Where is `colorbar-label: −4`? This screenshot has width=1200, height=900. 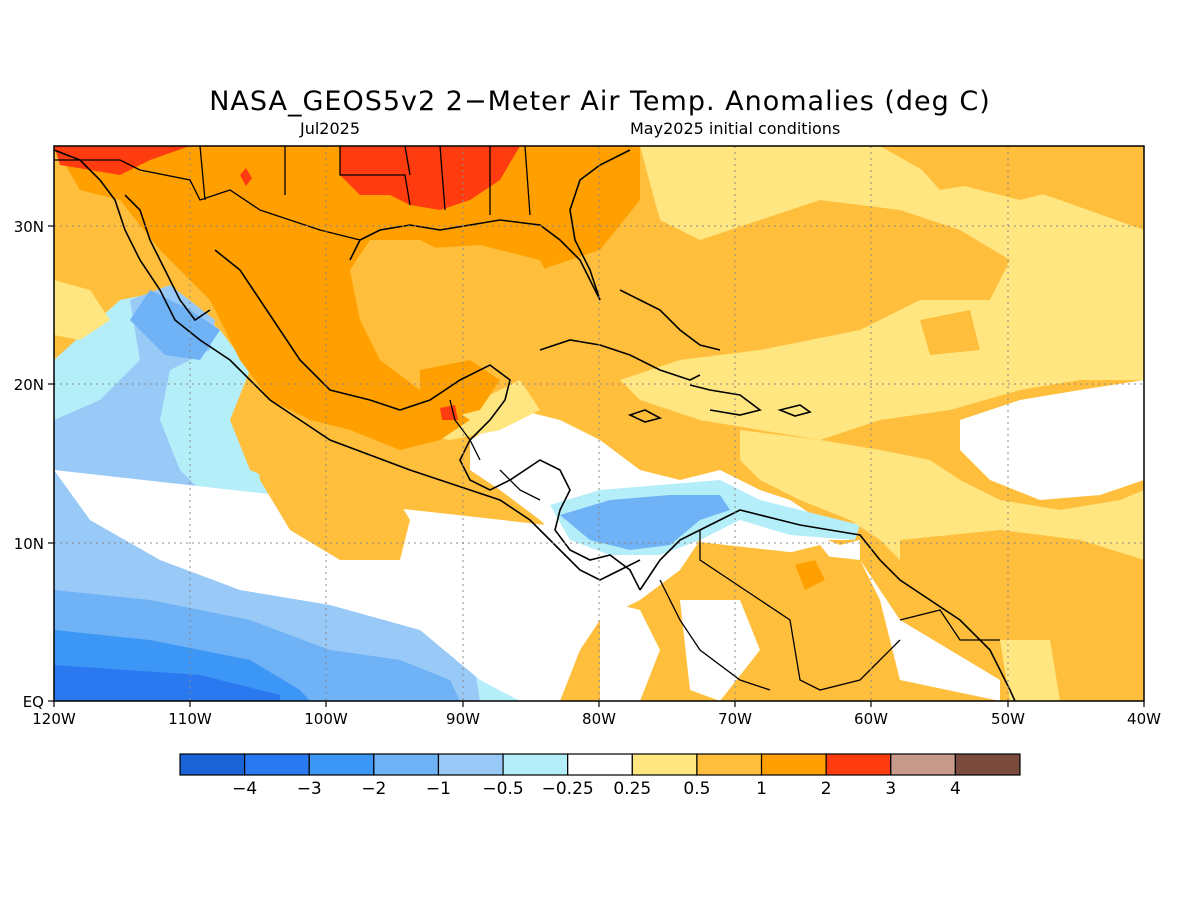
colorbar-label: −4 is located at coordinates (244, 789).